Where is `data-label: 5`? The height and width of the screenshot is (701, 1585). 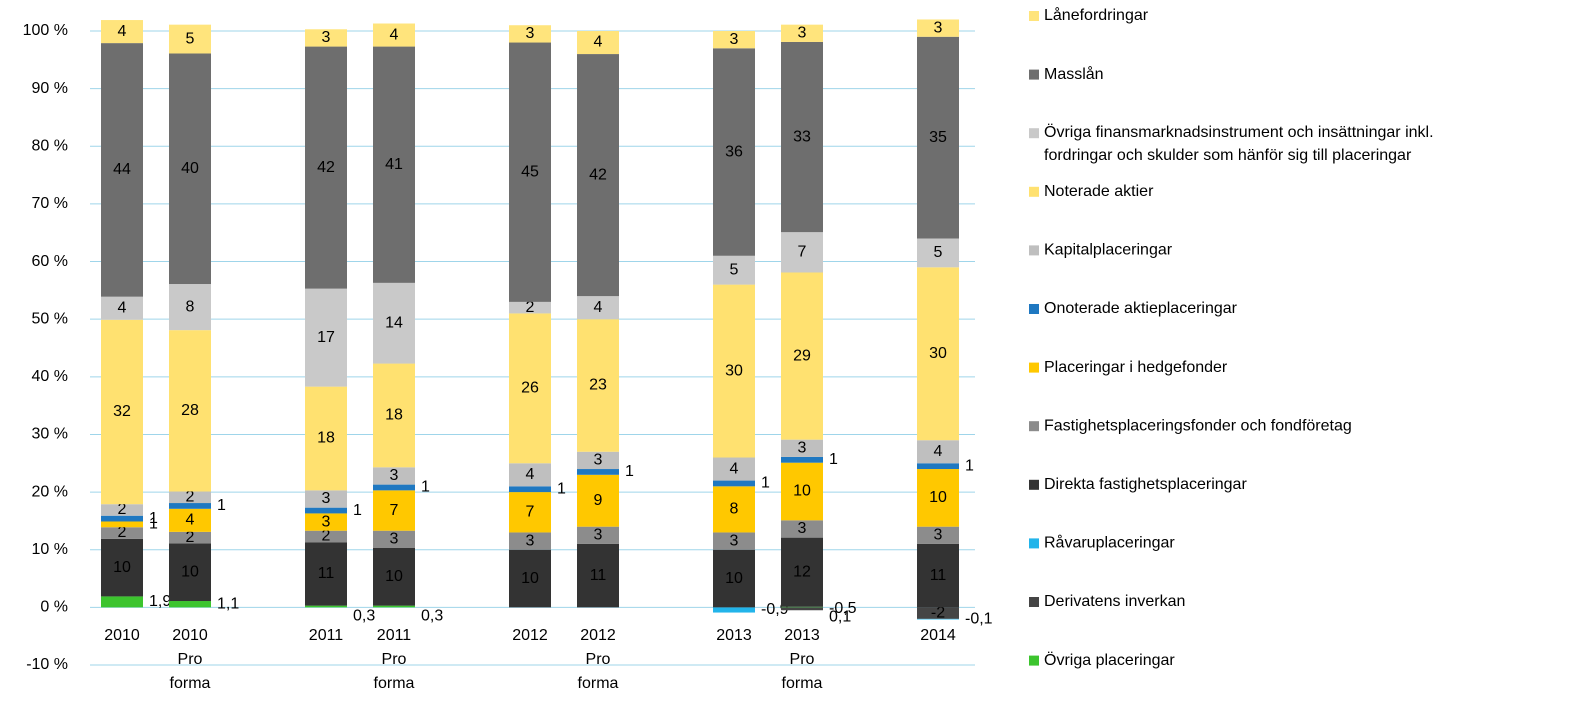 data-label: 5 is located at coordinates (190, 38).